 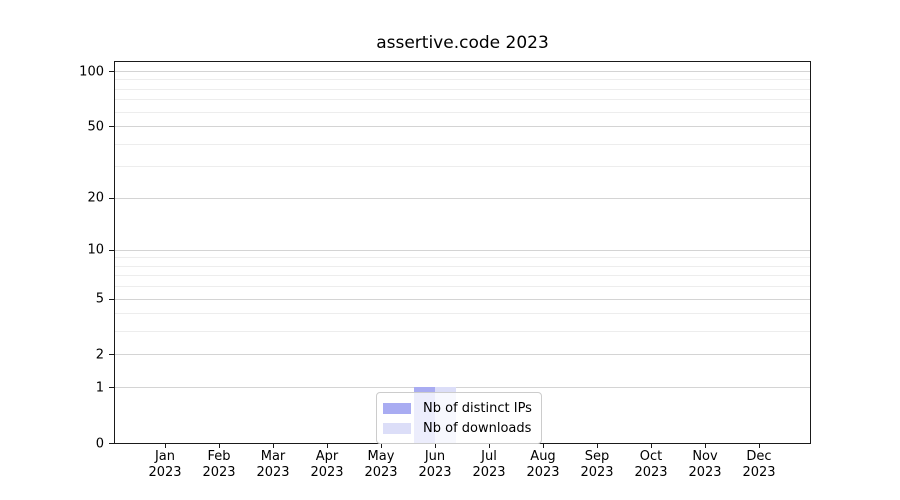 What do you see at coordinates (95, 198) in the screenshot?
I see `y-tick-label: 20` at bounding box center [95, 198].